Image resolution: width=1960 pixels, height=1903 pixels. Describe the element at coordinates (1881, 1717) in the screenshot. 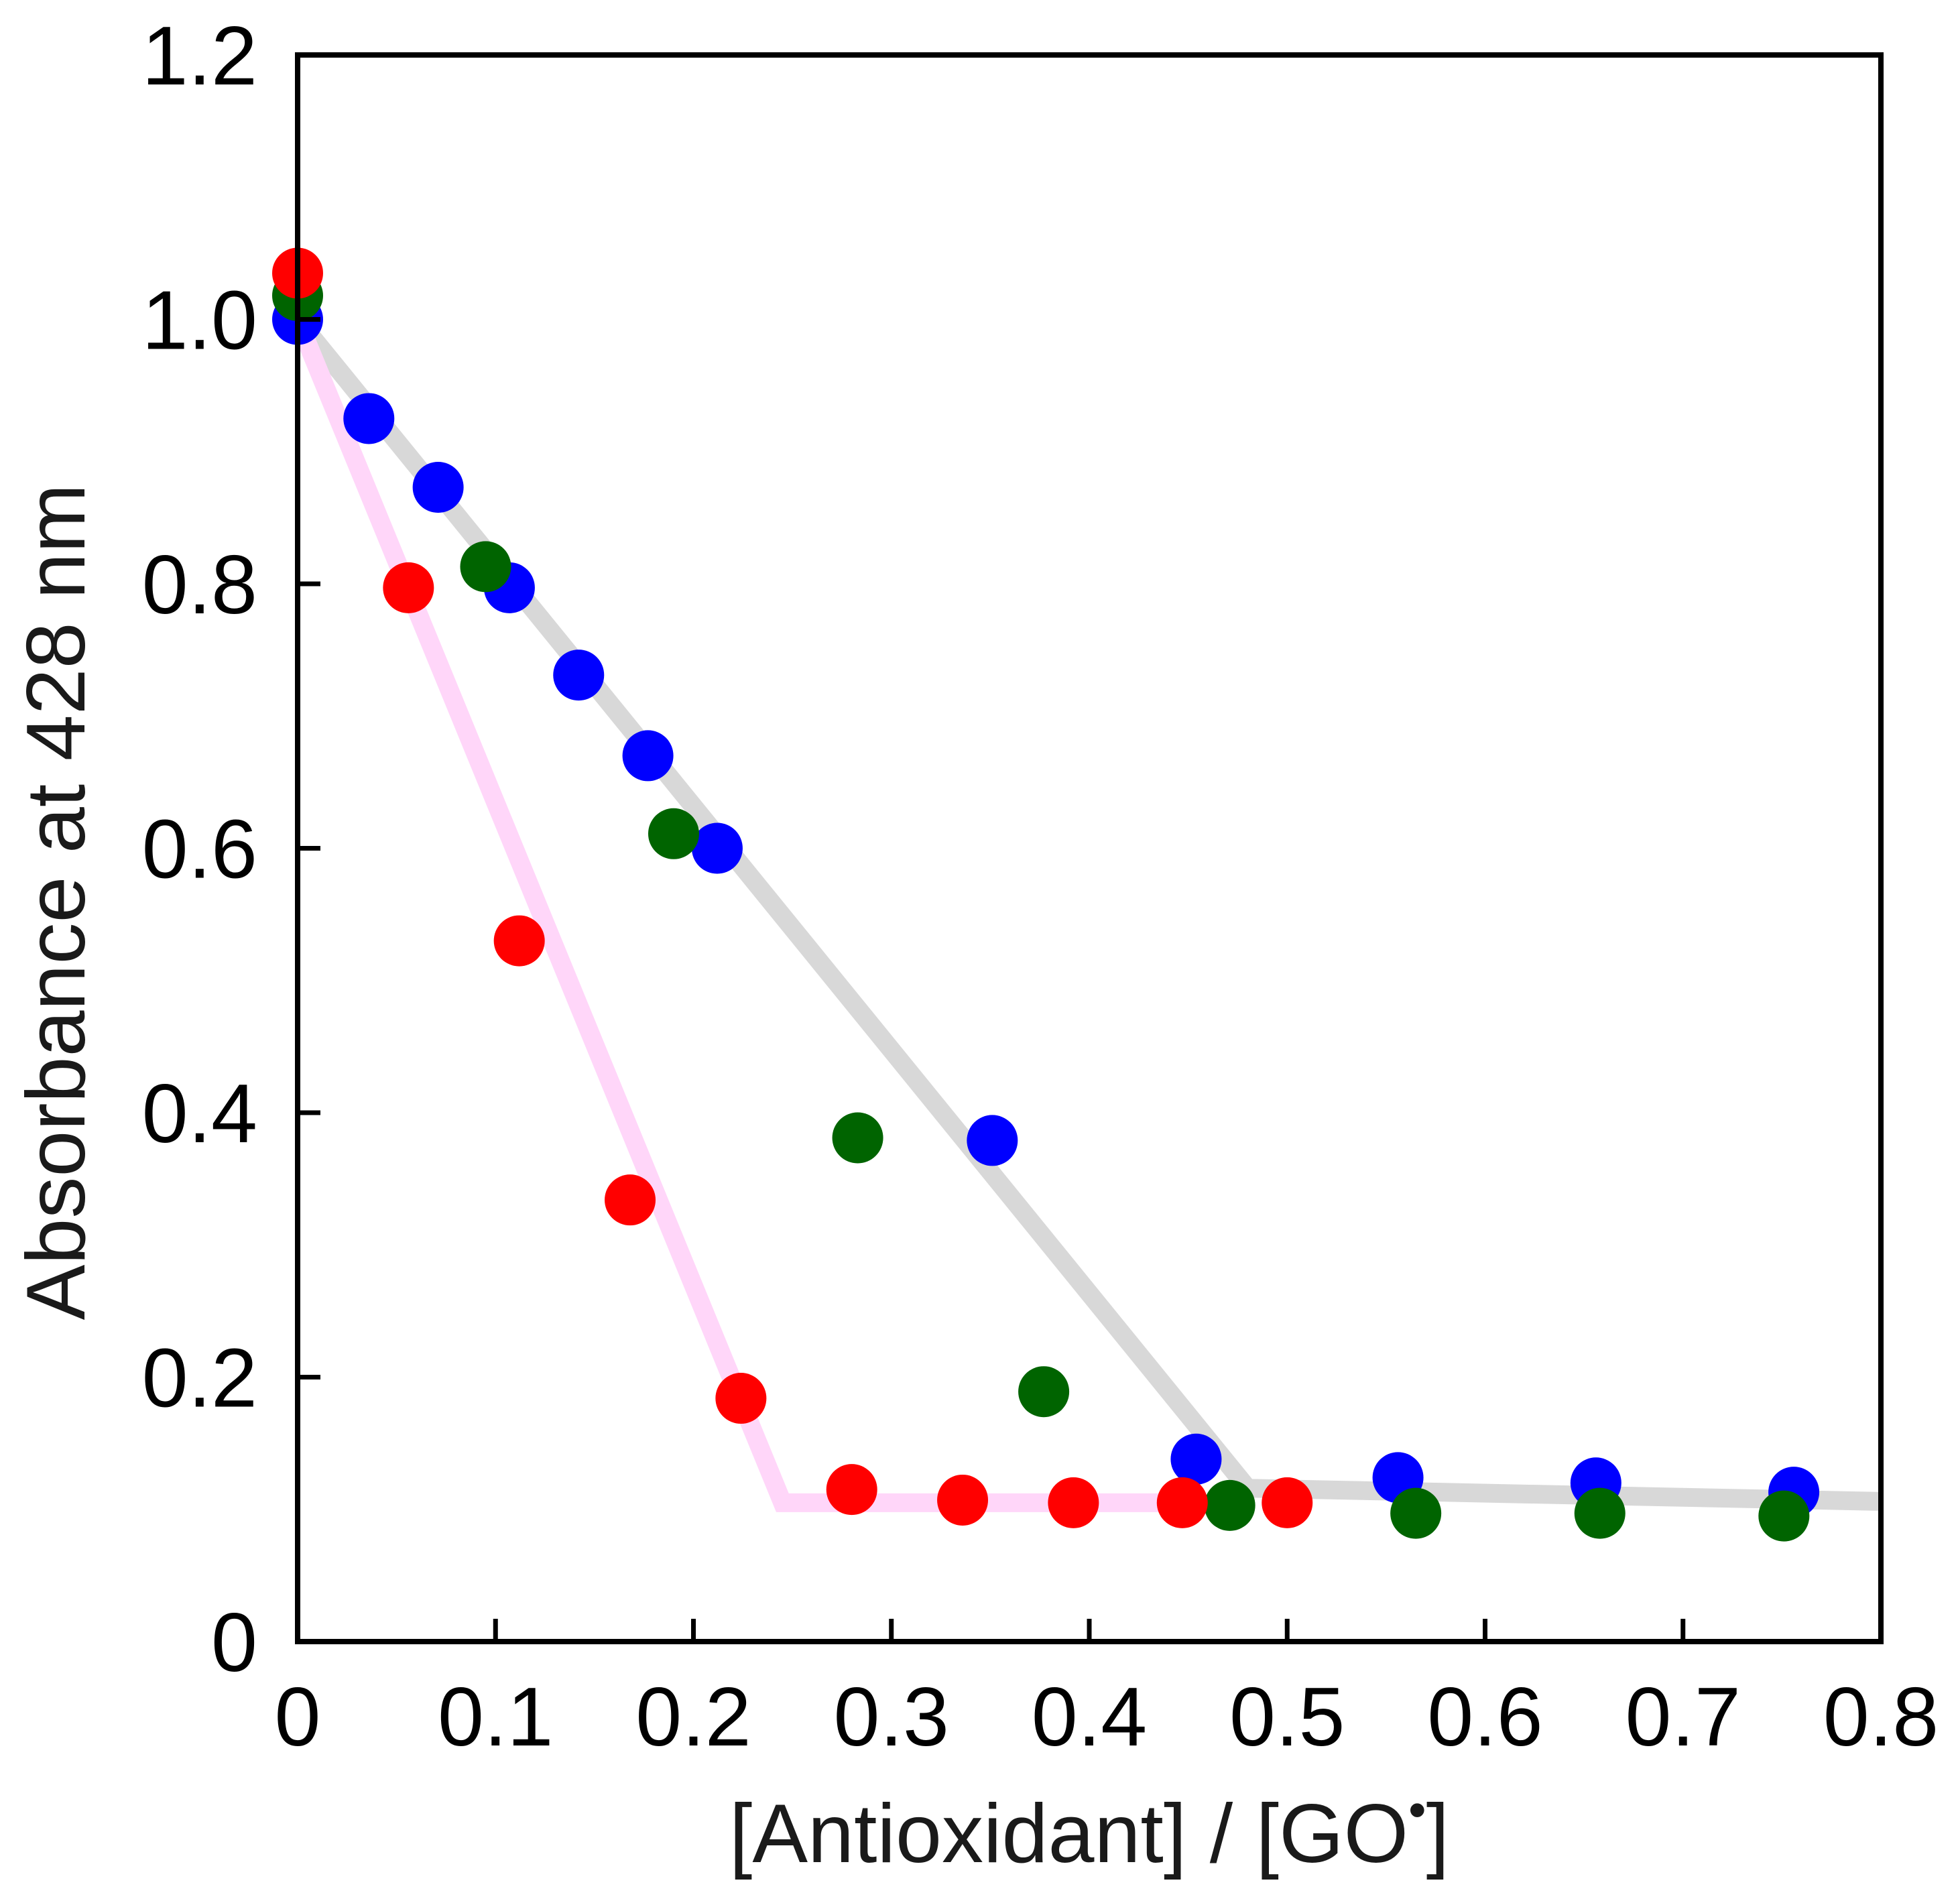

I see `x-tick-label: 0.8` at that location.